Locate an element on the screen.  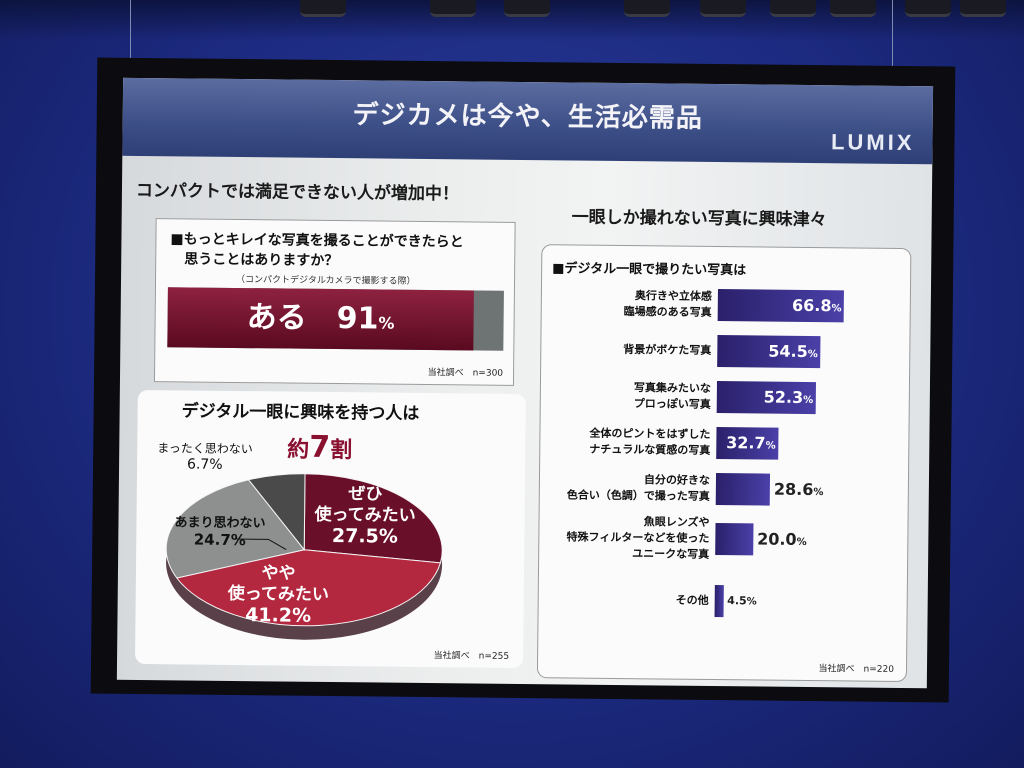
pie-slice-label: やや 使ってみたい 41.2% is located at coordinates (278, 595).